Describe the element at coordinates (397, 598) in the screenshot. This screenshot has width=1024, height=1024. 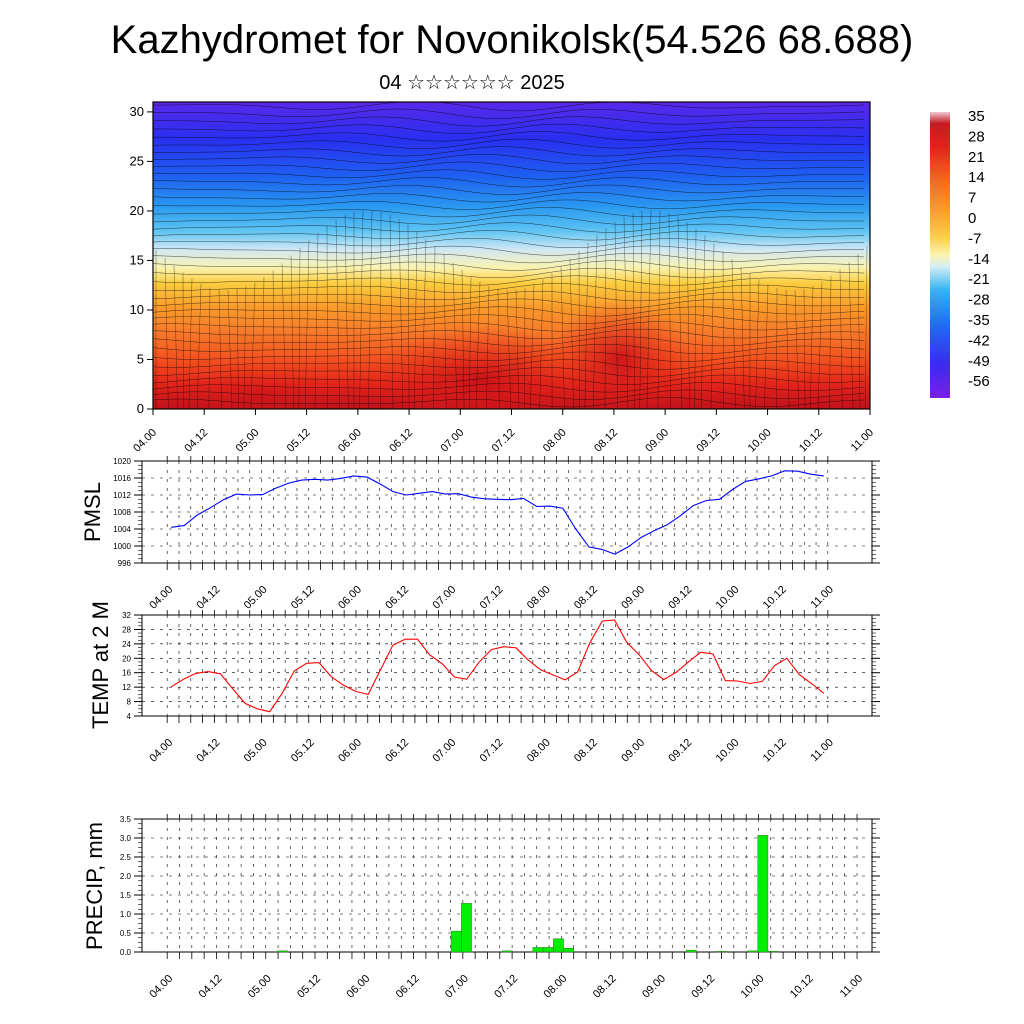
I see `x-tick-label: 06.12` at that location.